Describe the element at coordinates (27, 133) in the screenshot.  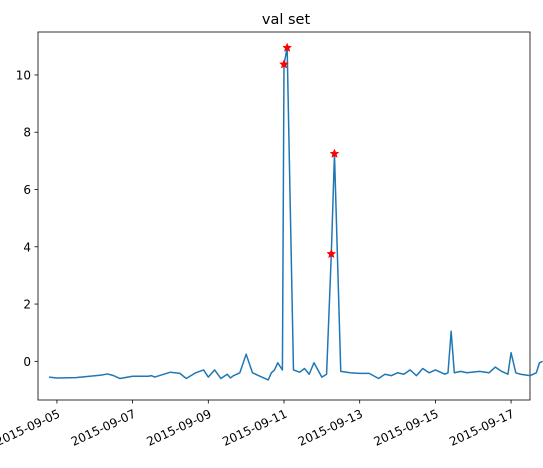
I see `y-tick-label: 8` at that location.